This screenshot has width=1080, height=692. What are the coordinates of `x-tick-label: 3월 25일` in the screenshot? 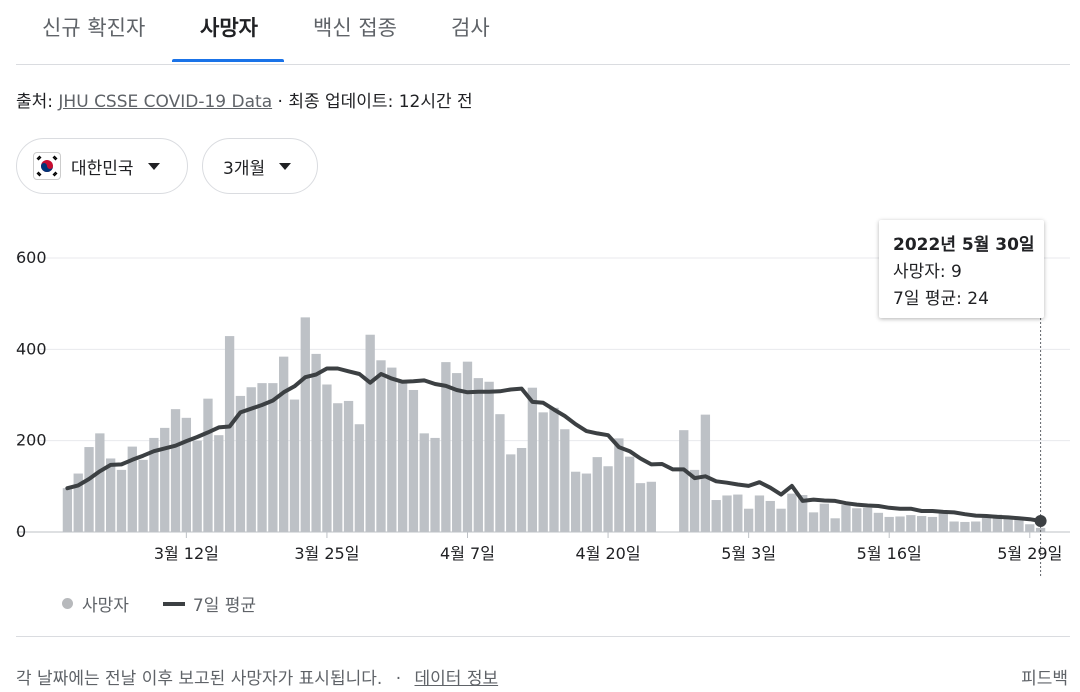 It's located at (326, 553).